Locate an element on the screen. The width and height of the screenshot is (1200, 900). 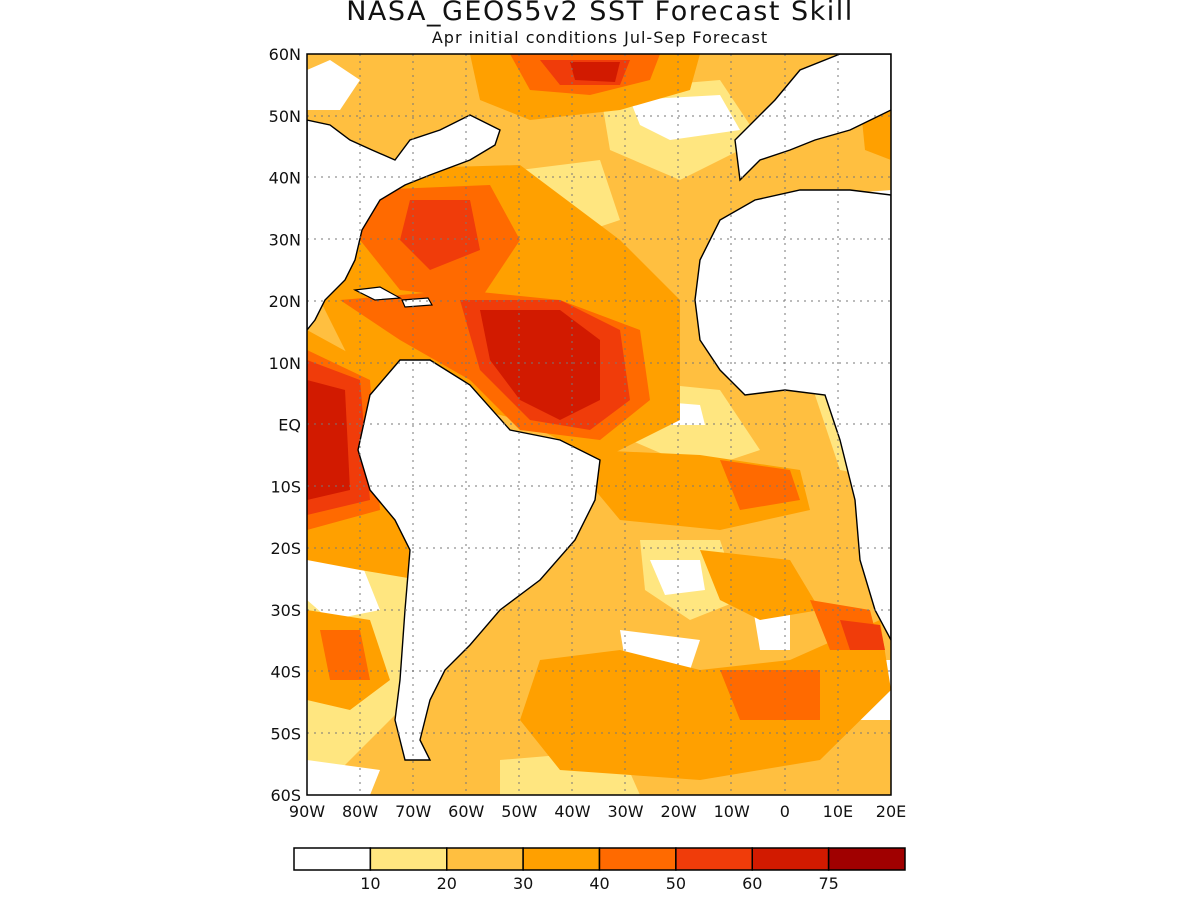
lon-tick-label: 90W is located at coordinates (307, 811).